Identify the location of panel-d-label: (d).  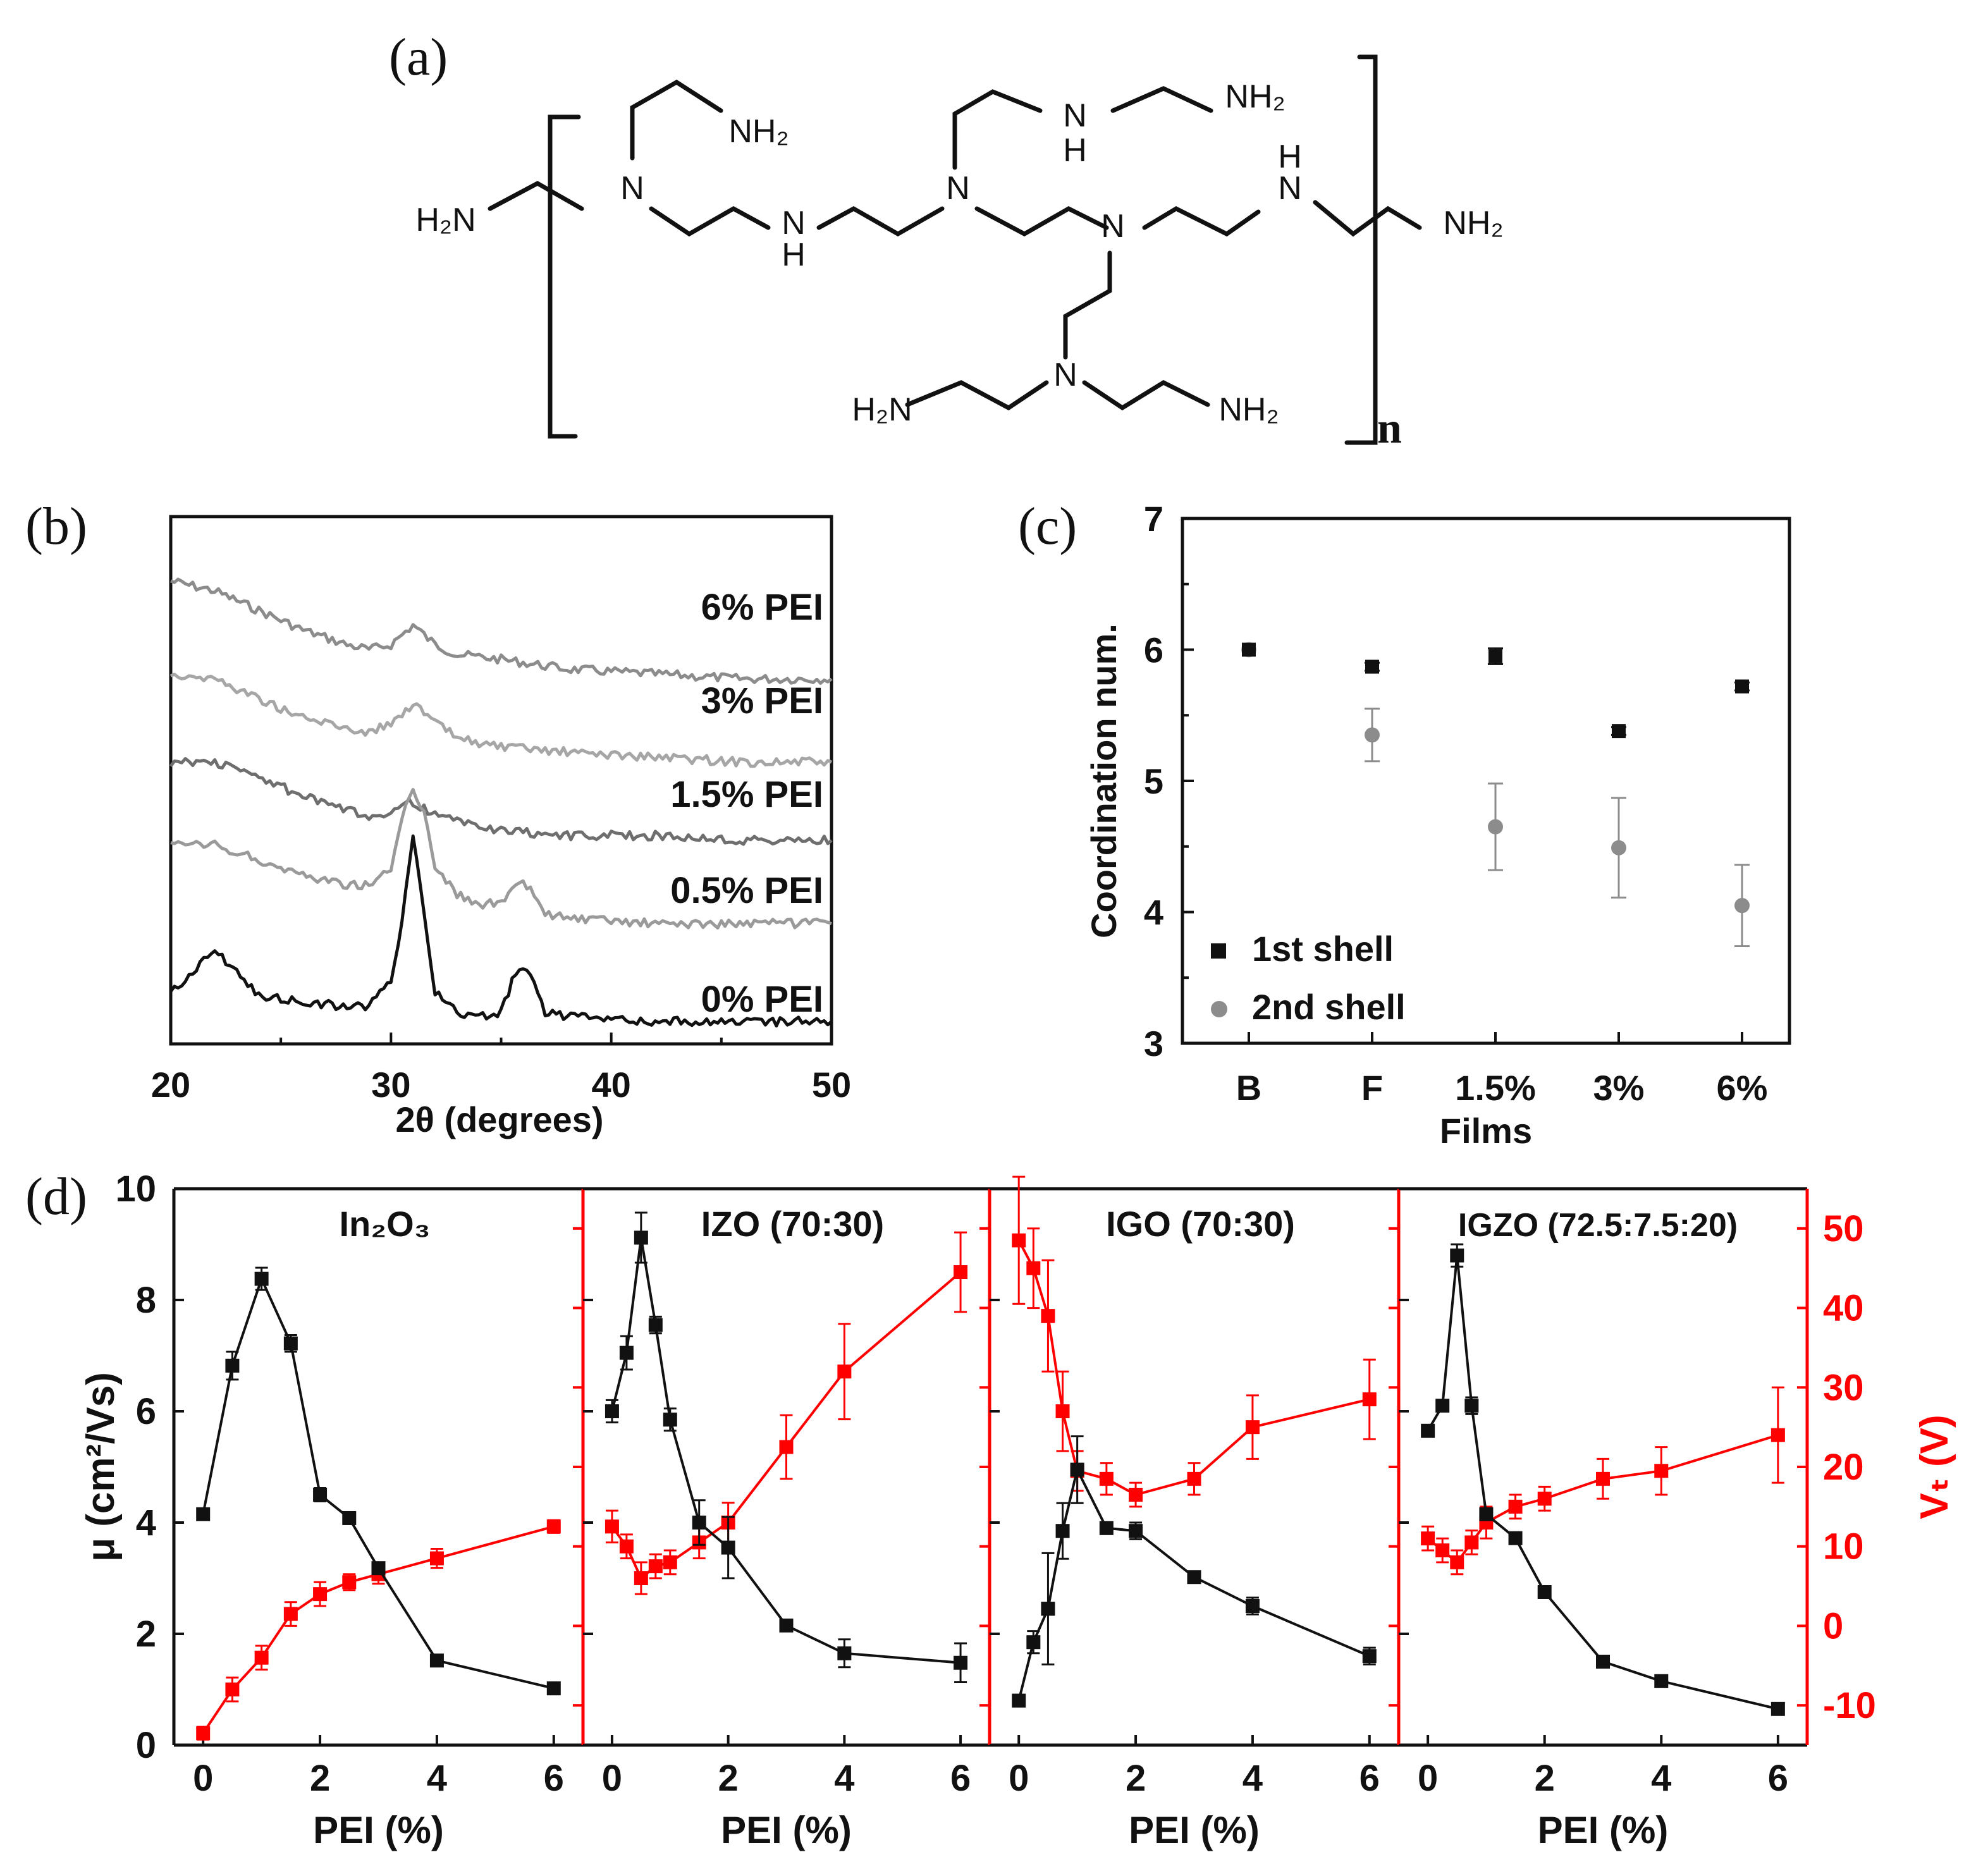
(56, 1196).